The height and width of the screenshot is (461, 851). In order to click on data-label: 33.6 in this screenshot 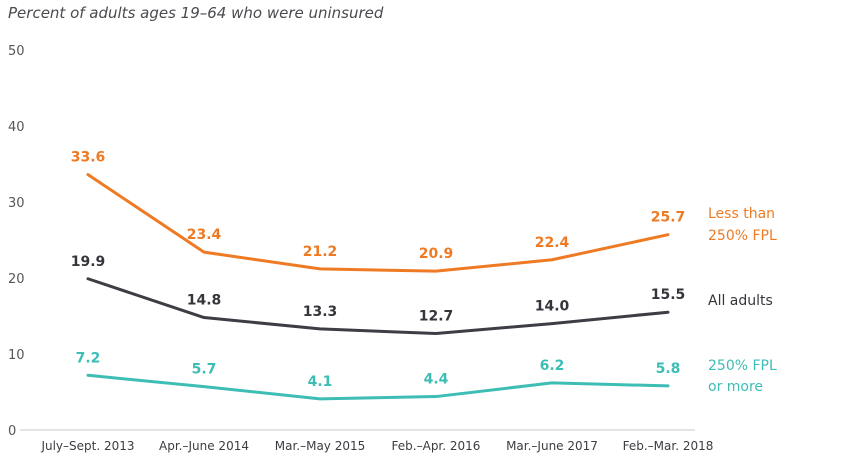, I will do `click(88, 158)`.